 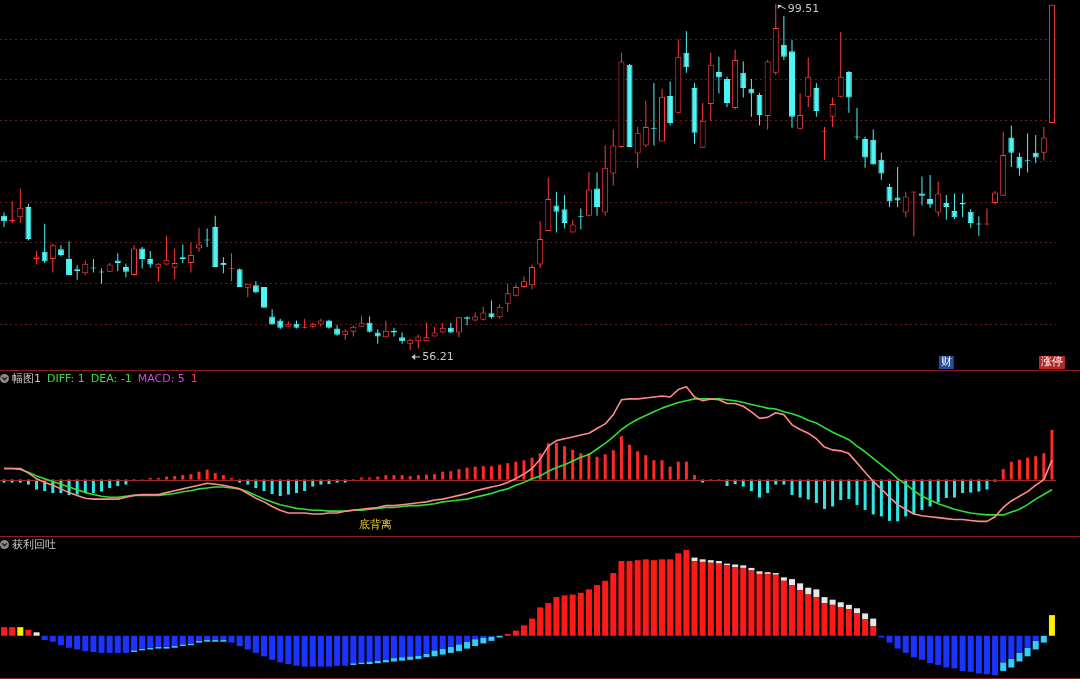 I want to click on annotation: 99.51, so click(x=803, y=8).